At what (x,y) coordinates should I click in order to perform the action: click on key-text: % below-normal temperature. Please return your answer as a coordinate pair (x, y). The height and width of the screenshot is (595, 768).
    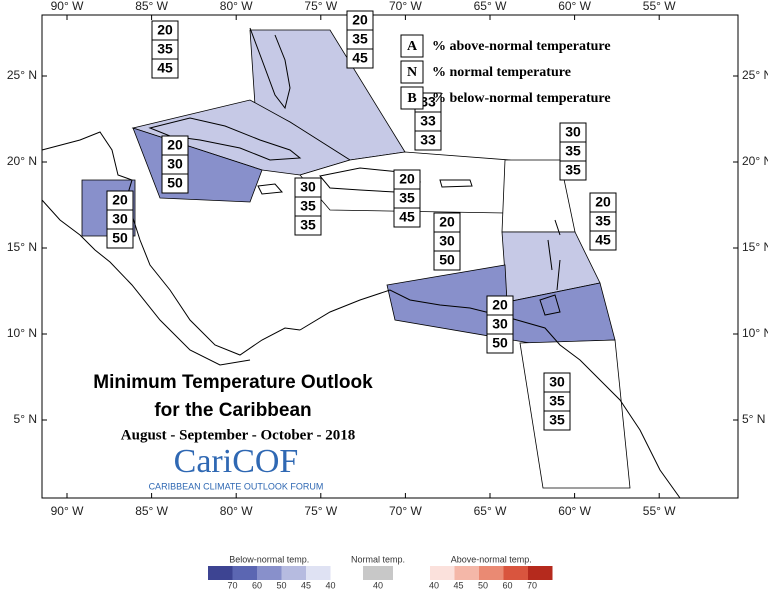
    Looking at the image, I should click on (521, 98).